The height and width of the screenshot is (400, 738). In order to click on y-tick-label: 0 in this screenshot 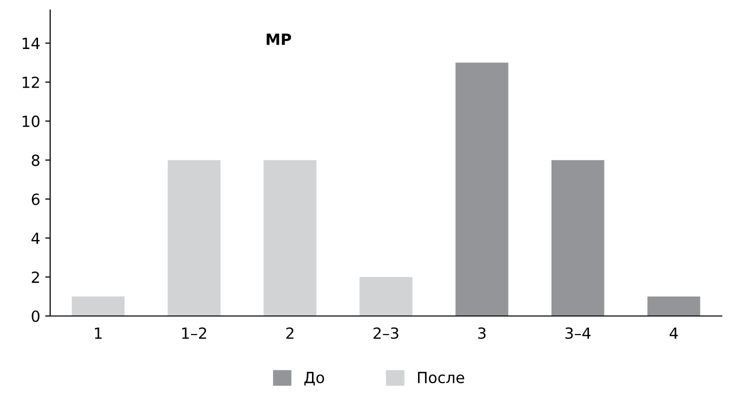, I will do `click(36, 316)`.